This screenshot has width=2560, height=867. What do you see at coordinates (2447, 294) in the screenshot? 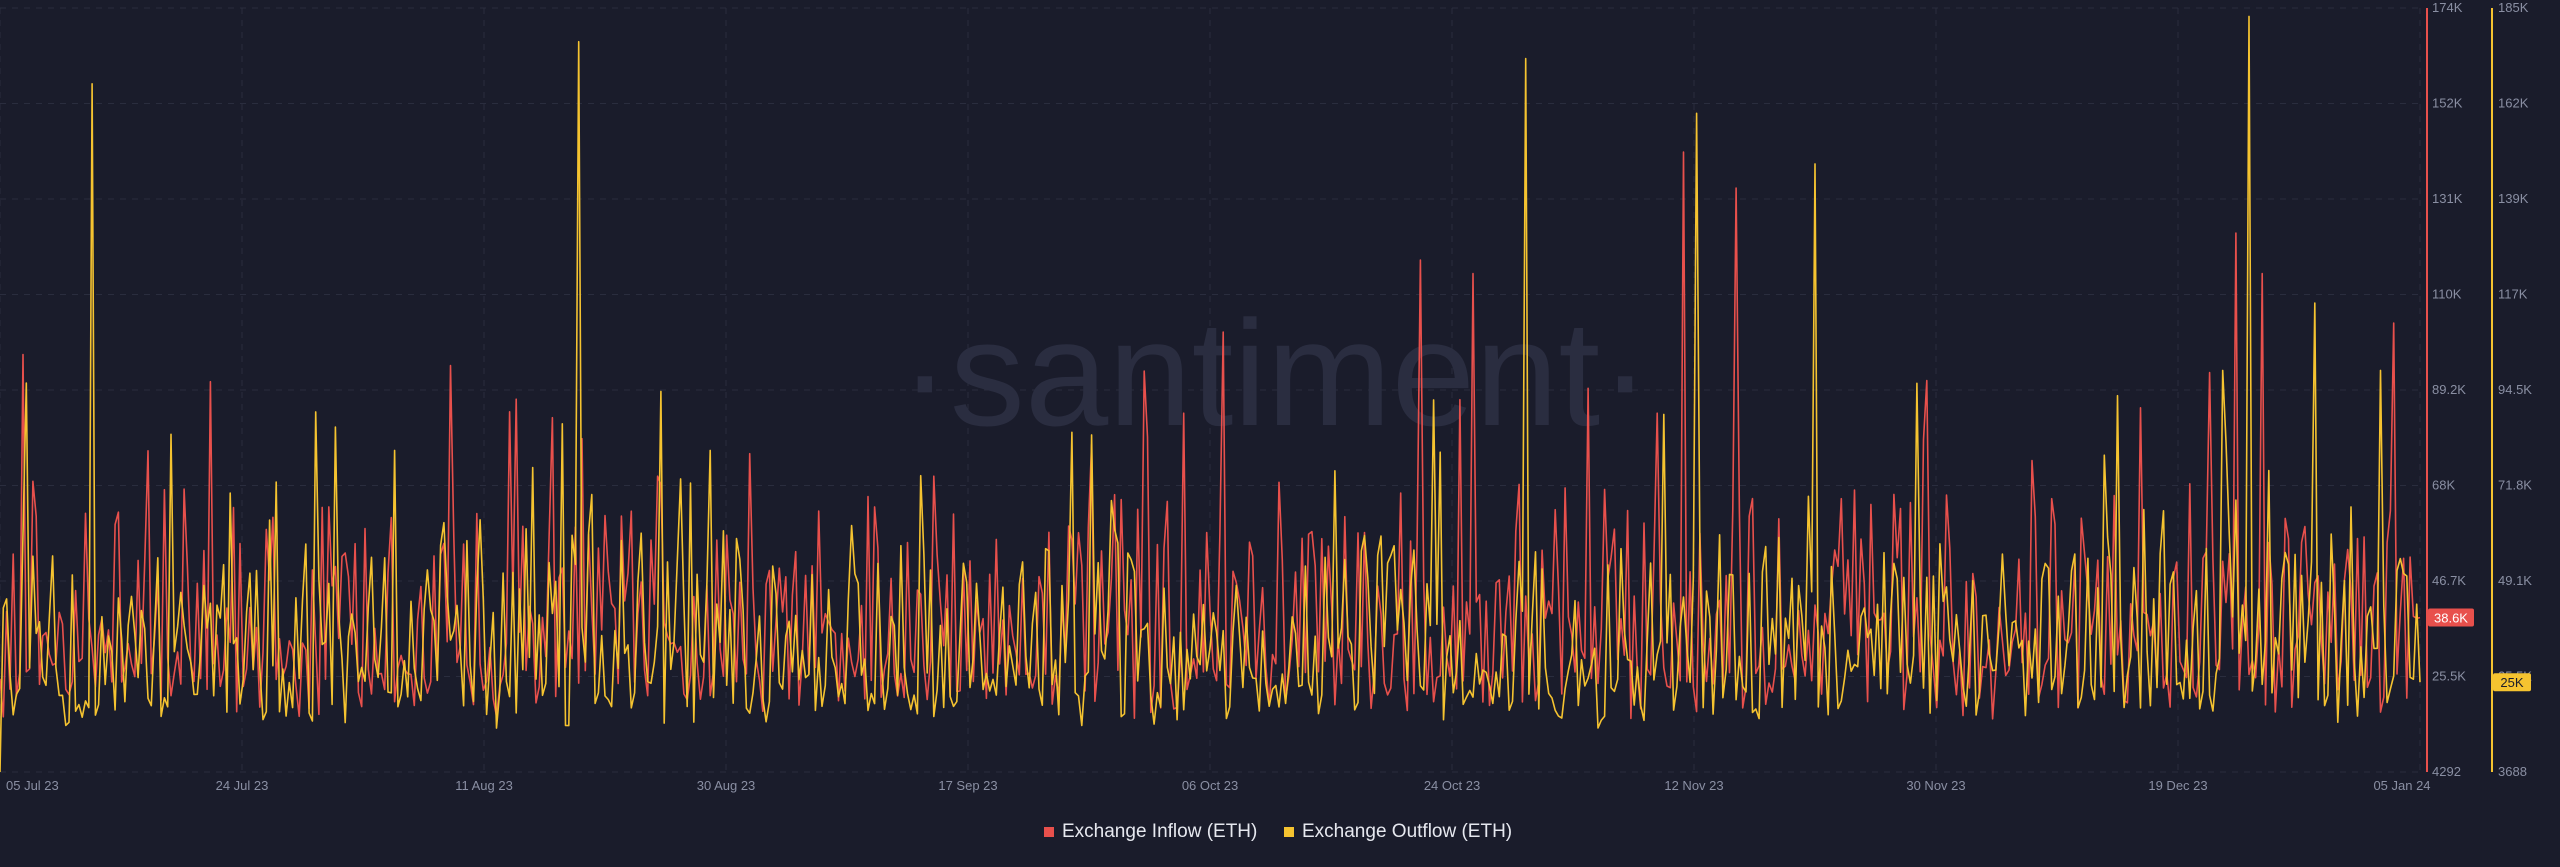
I see `y-left-tick-label: 110K` at bounding box center [2447, 294].